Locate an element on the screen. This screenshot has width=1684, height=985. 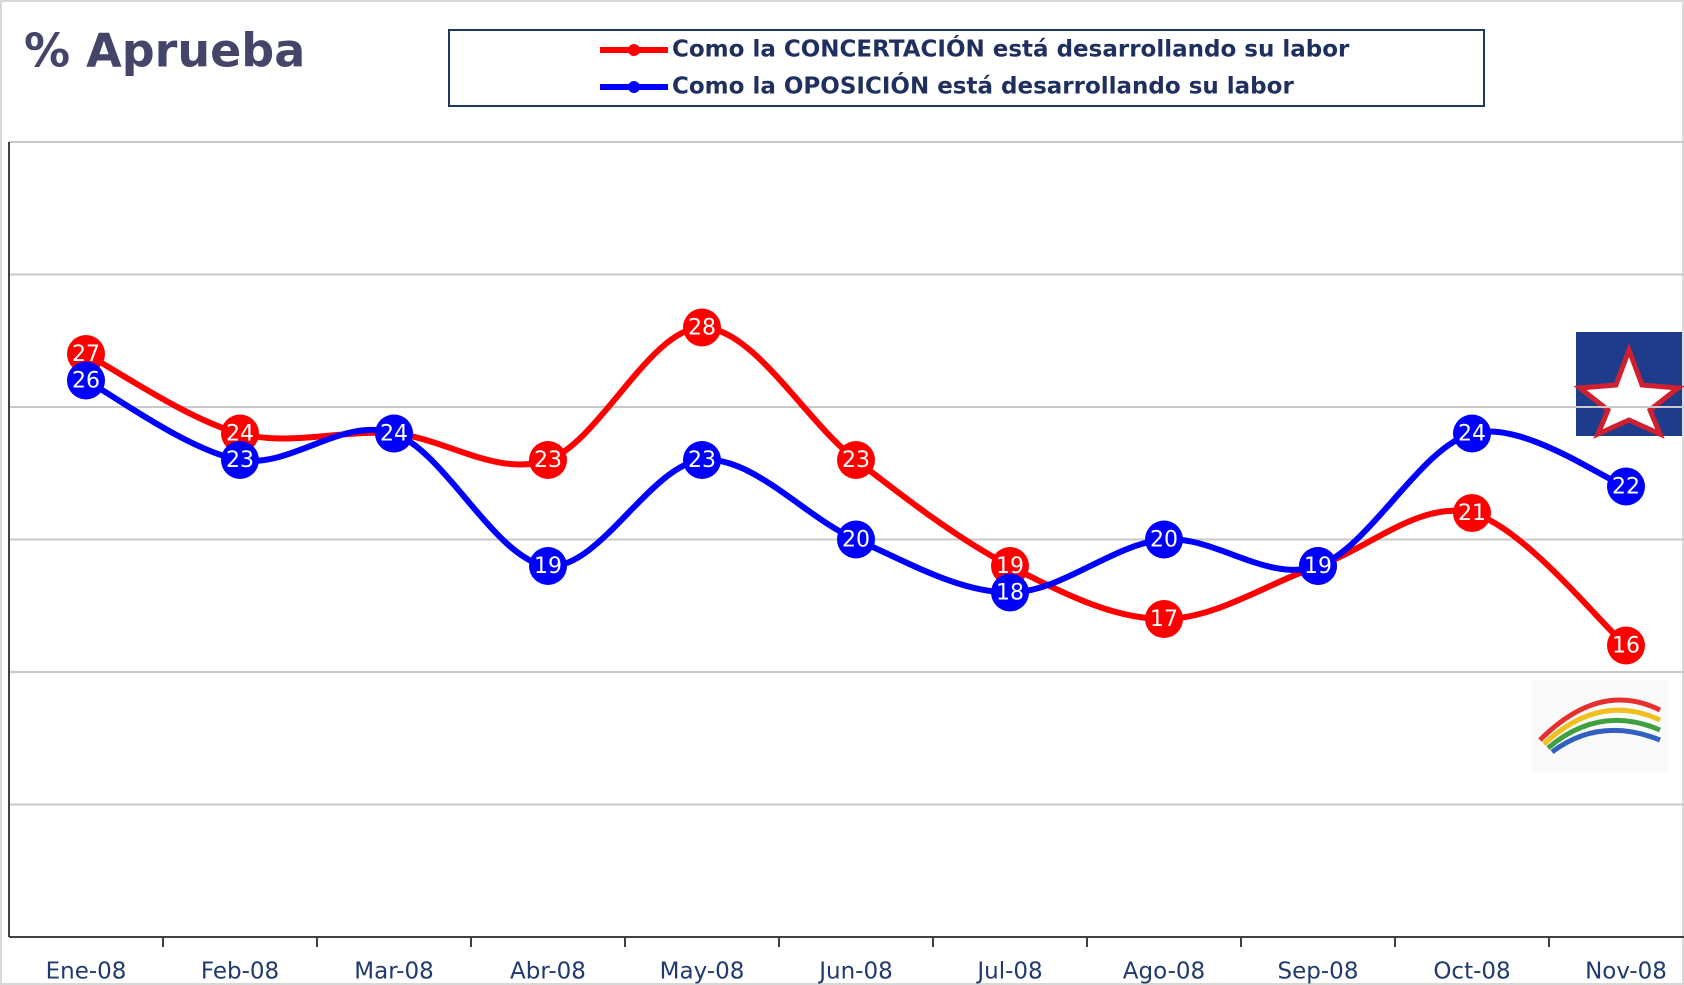
logo-top is located at coordinates (1628, 385).